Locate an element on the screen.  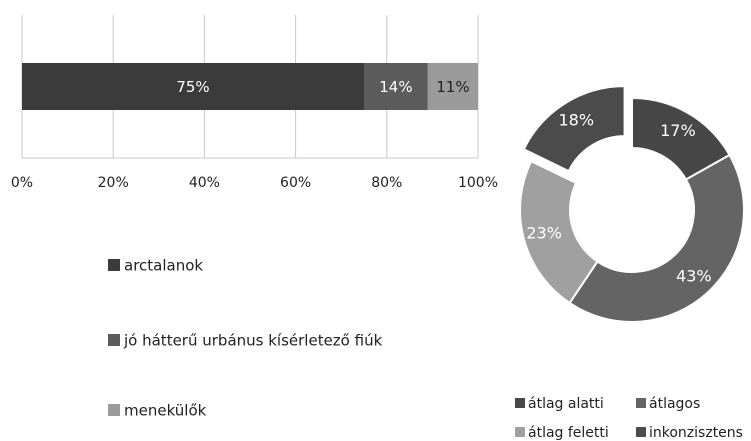
legend-label: átlagos is located at coordinates (674, 404).